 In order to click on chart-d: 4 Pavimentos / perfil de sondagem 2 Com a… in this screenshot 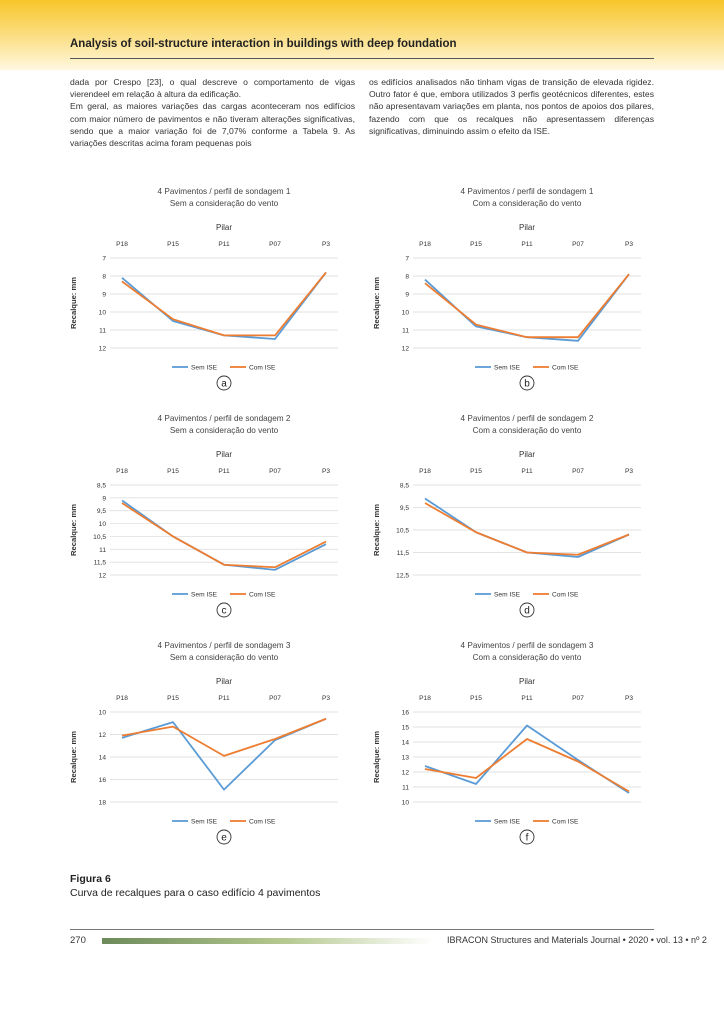, I will do `click(515, 512)`.